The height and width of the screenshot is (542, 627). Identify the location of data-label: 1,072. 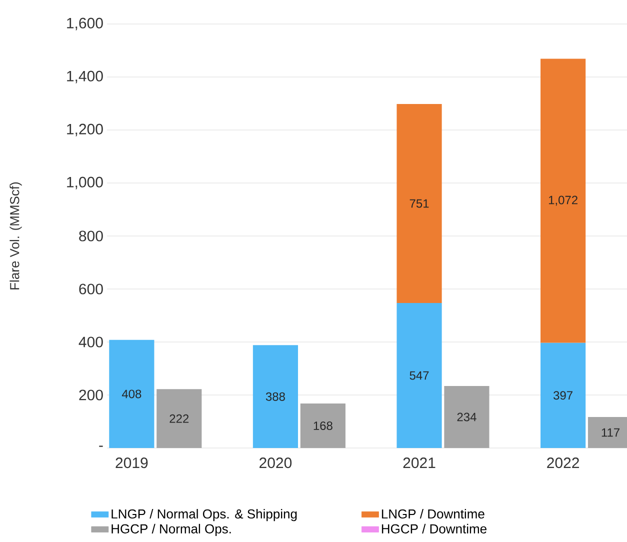
(563, 201).